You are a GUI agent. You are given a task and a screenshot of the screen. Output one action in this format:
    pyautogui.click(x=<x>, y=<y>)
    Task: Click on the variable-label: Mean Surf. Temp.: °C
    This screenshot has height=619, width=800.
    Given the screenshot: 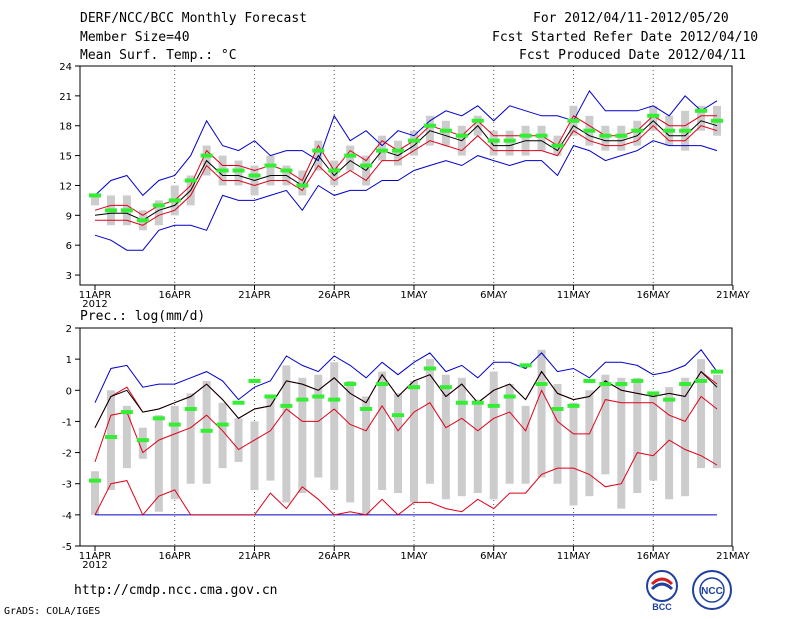 What is the action you would take?
    pyautogui.click(x=158, y=55)
    